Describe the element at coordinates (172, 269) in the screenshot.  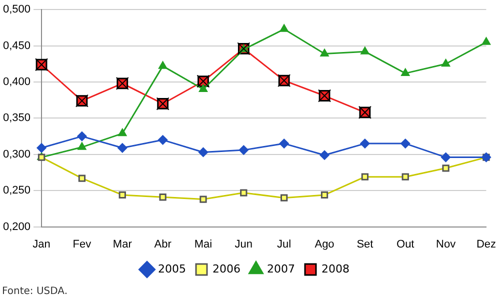
I see `legend-label: 2005` at that location.